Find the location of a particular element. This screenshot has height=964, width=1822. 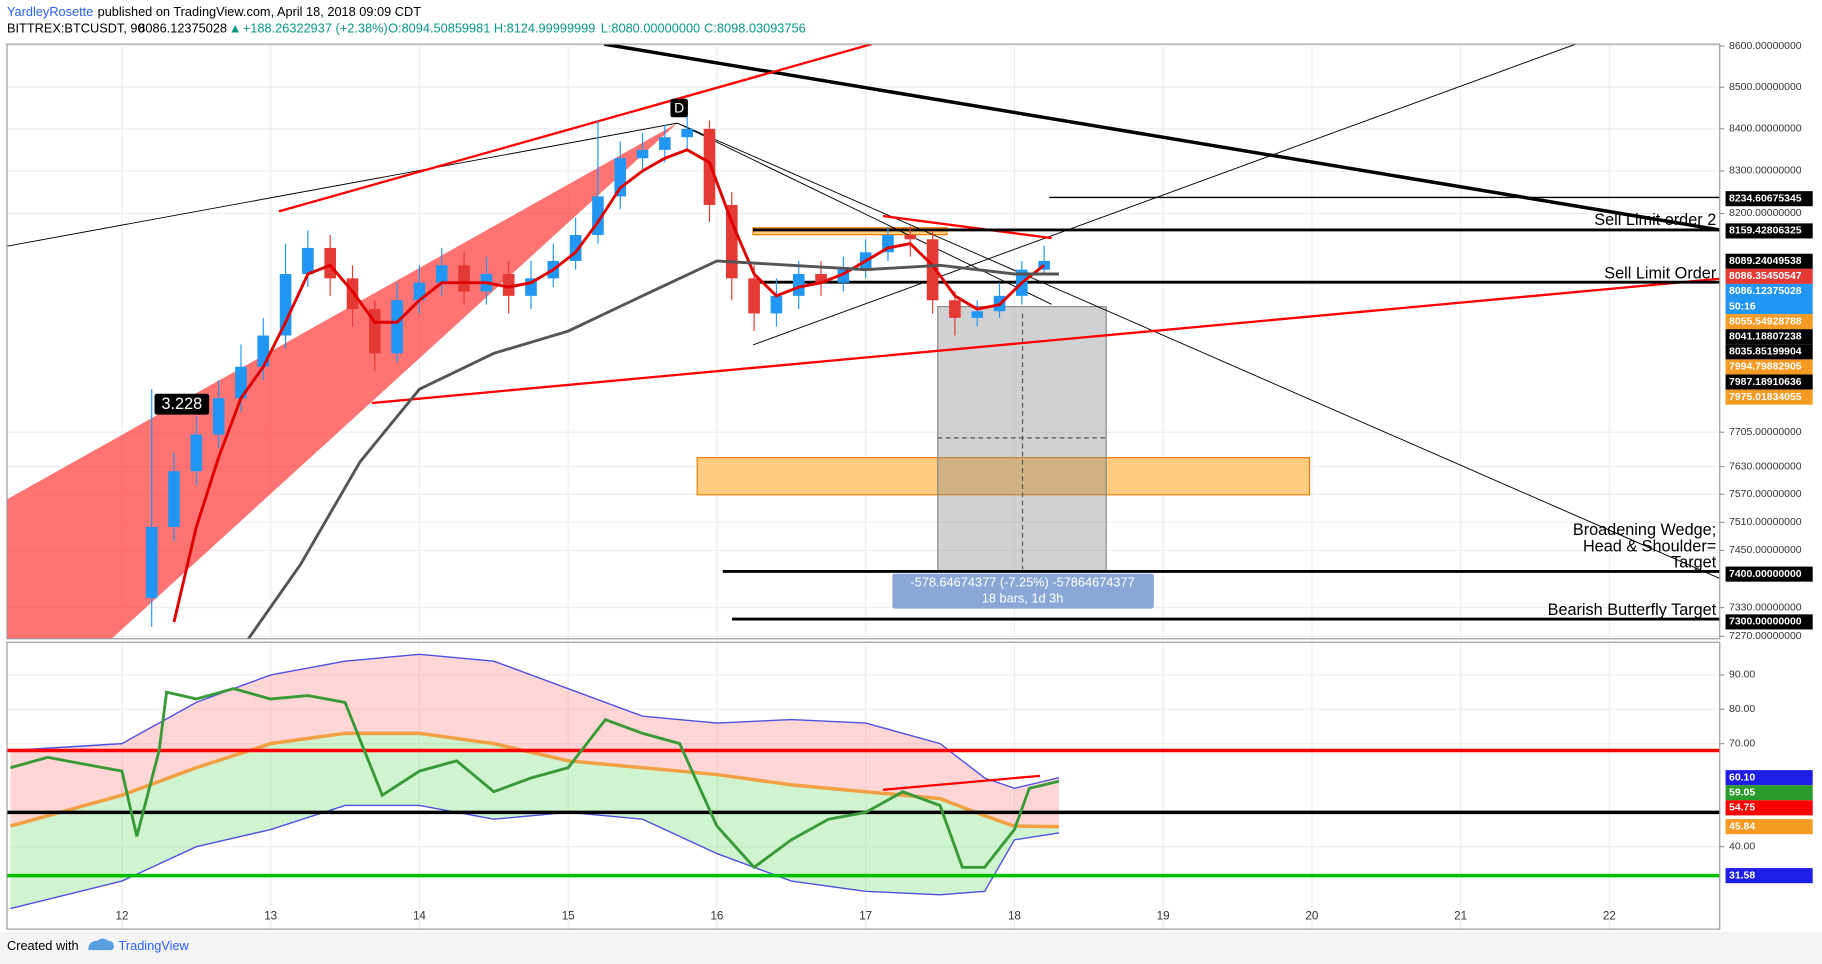

y-tick-label: 70.00 is located at coordinates (1742, 743).